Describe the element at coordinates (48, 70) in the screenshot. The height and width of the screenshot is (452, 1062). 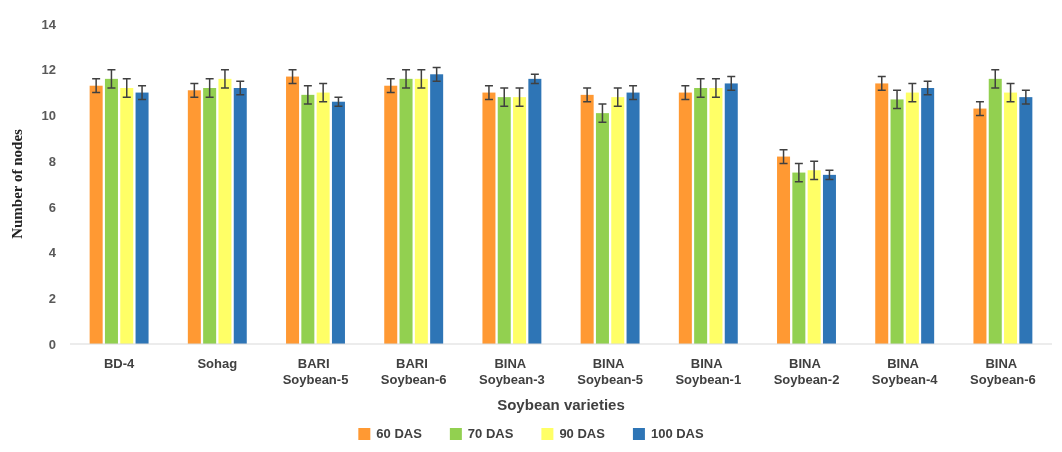
I see `y-tick-label: 12` at that location.